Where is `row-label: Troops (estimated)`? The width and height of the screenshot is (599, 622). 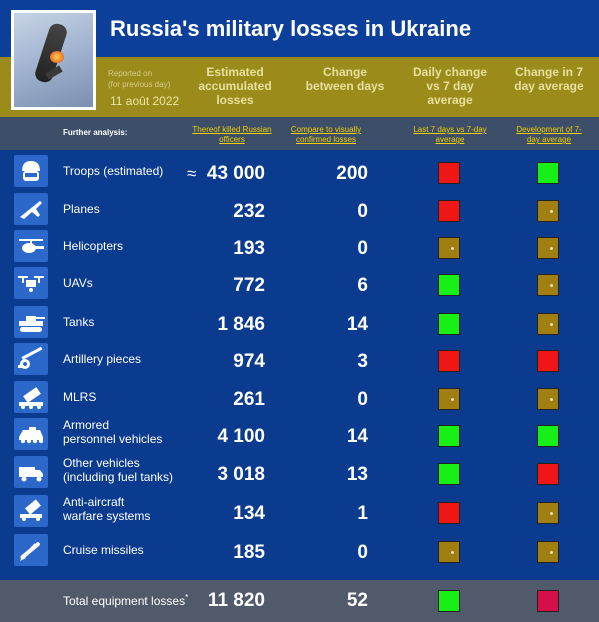 row-label: Troops (estimated) is located at coordinates (113, 171).